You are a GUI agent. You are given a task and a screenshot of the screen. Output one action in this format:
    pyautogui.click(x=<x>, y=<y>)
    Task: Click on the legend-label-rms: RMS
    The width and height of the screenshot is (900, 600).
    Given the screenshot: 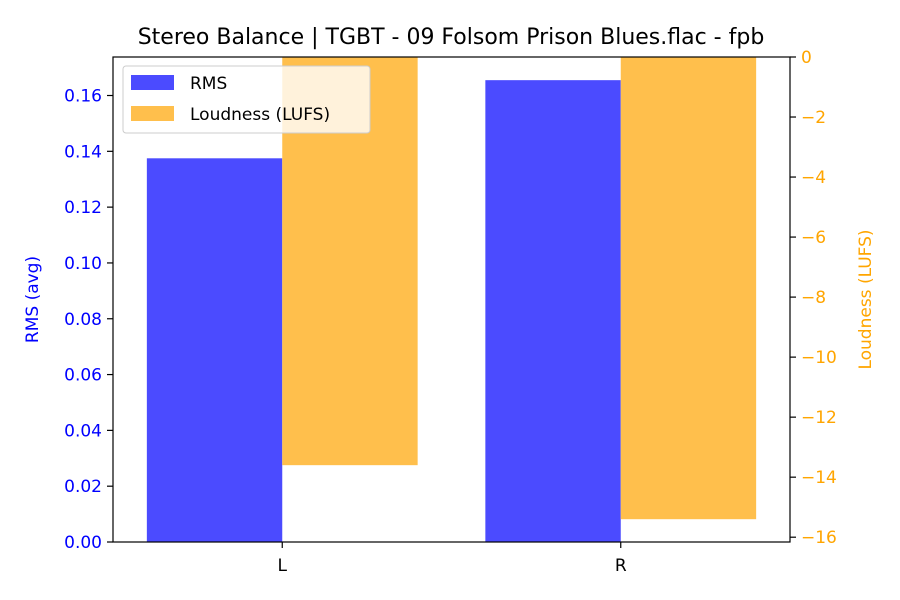 What is the action you would take?
    pyautogui.click(x=208, y=84)
    